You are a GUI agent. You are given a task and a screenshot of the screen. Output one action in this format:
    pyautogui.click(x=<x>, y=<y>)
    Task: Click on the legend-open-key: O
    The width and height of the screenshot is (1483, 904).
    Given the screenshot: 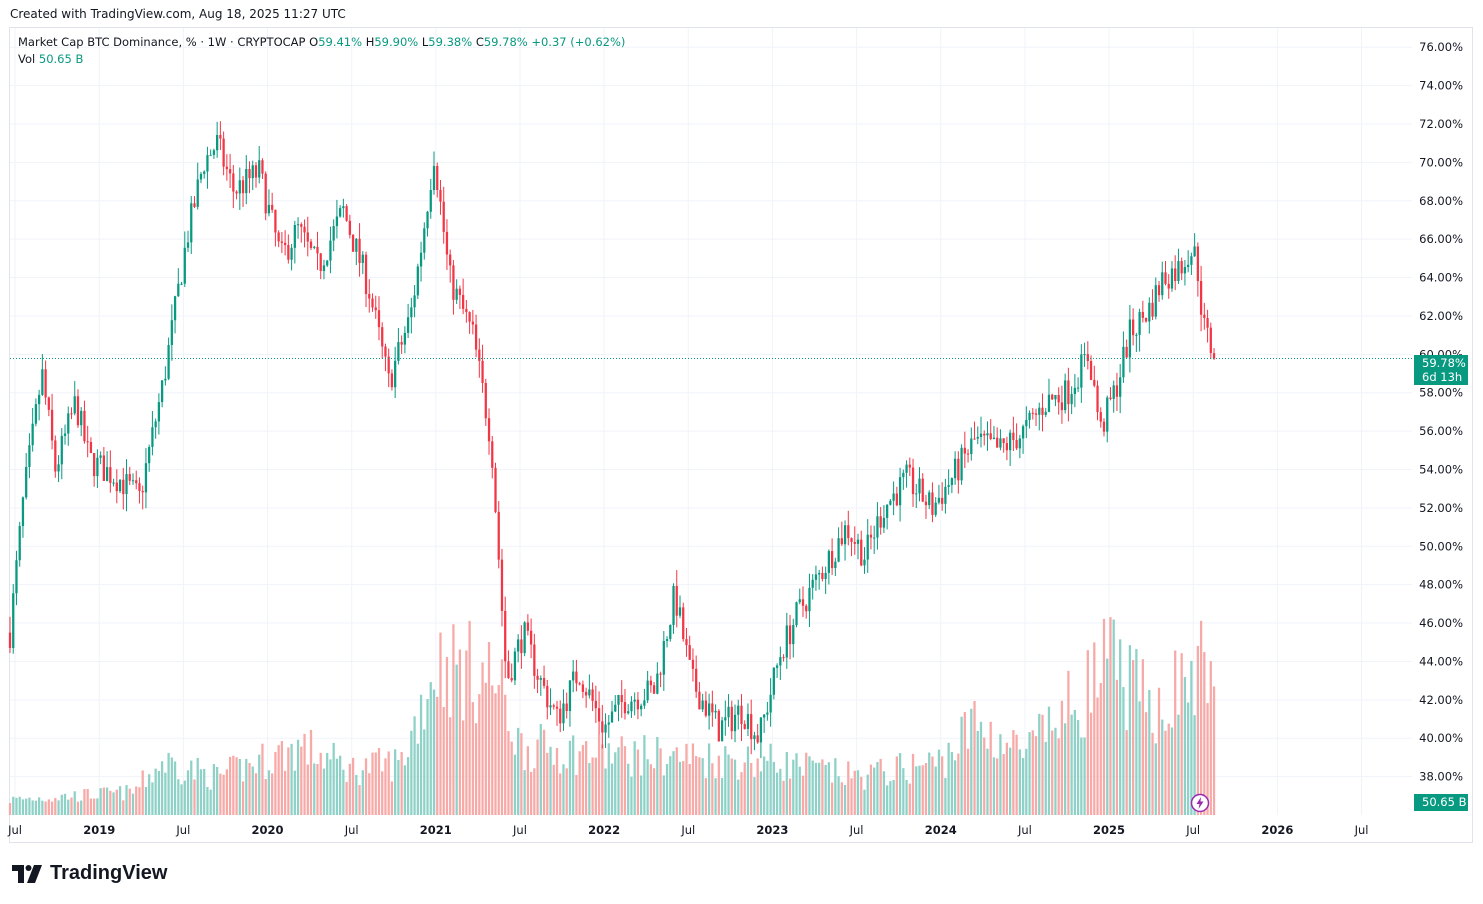 What is the action you would take?
    pyautogui.click(x=314, y=42)
    